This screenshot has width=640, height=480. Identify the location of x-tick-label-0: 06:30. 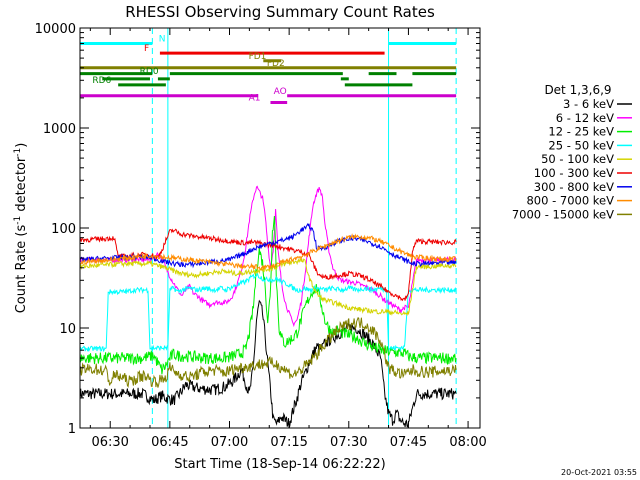
(109, 442).